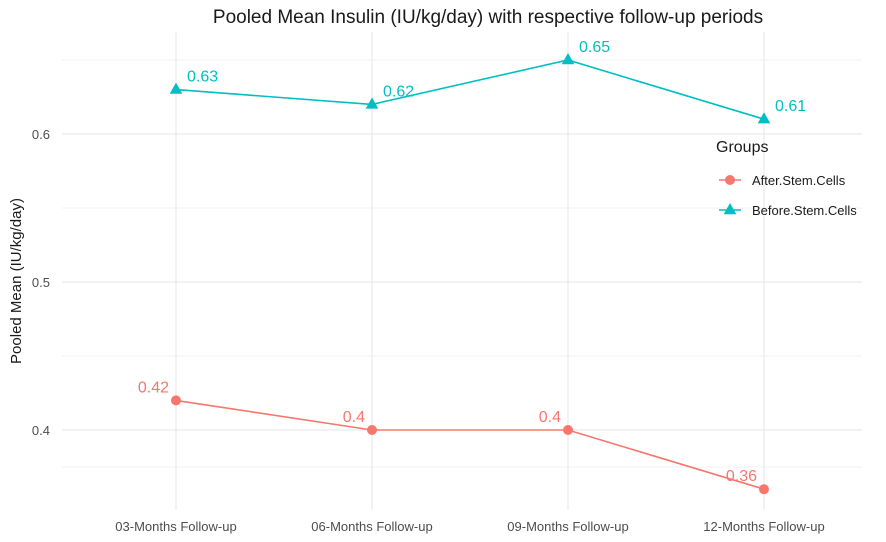 The image size is (886, 542). What do you see at coordinates (16, 281) in the screenshot?
I see `y-axis-title: Pooled Mean (IU/kg/day)` at bounding box center [16, 281].